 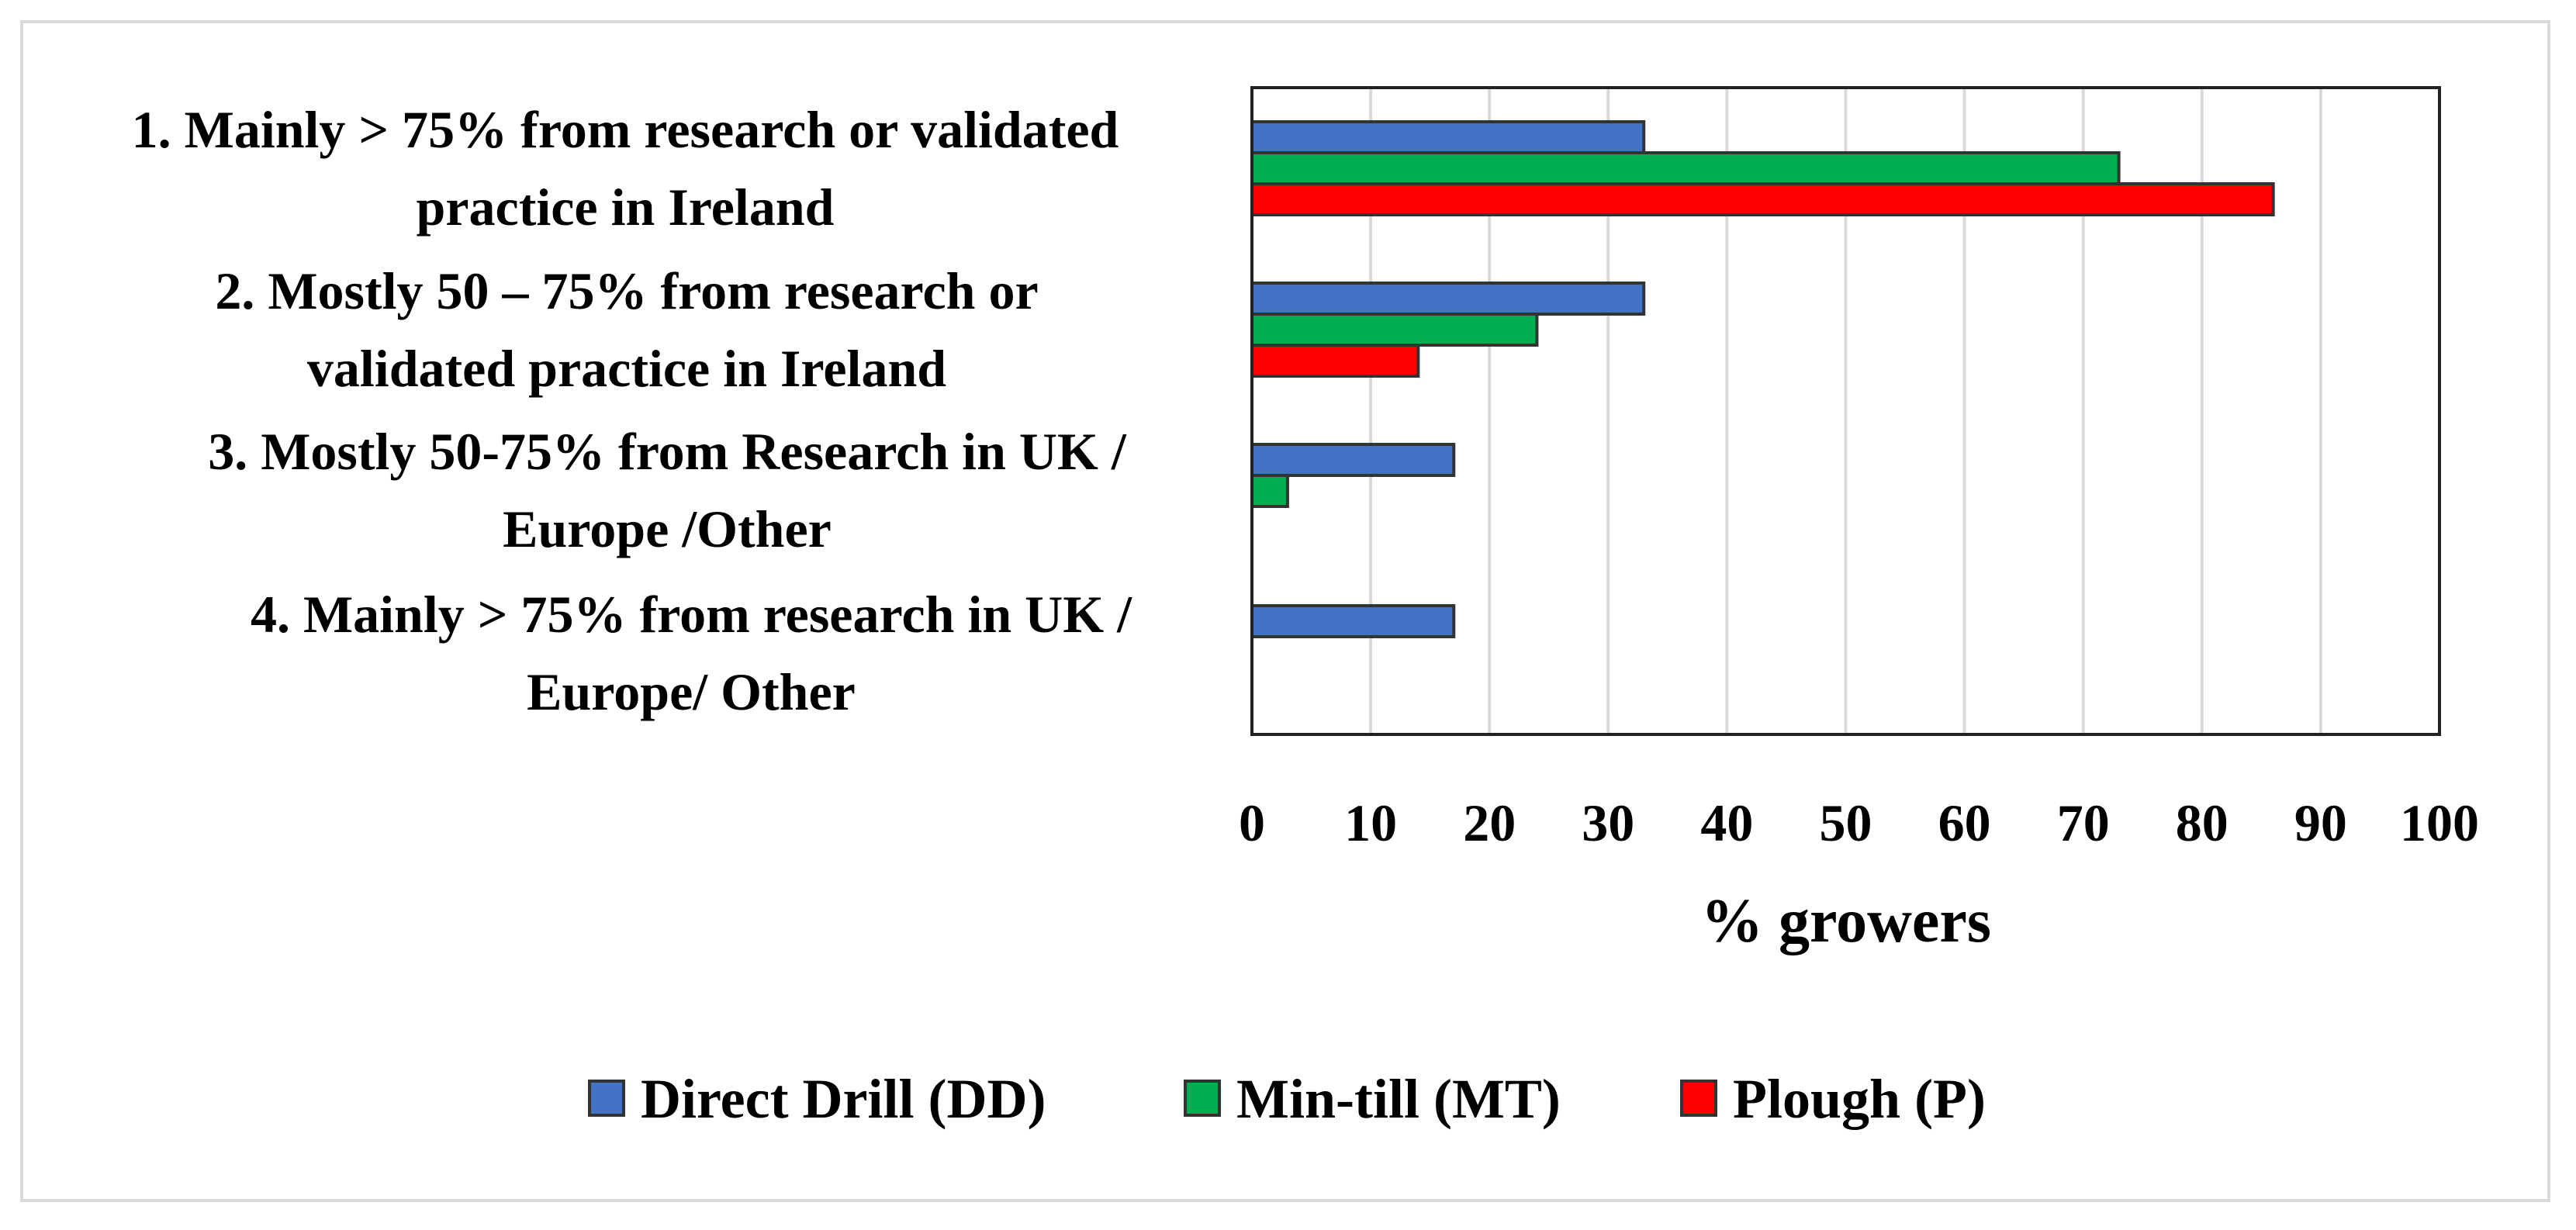 I want to click on category-label-2-line-2: validated practice in Ireland, so click(x=626, y=368).